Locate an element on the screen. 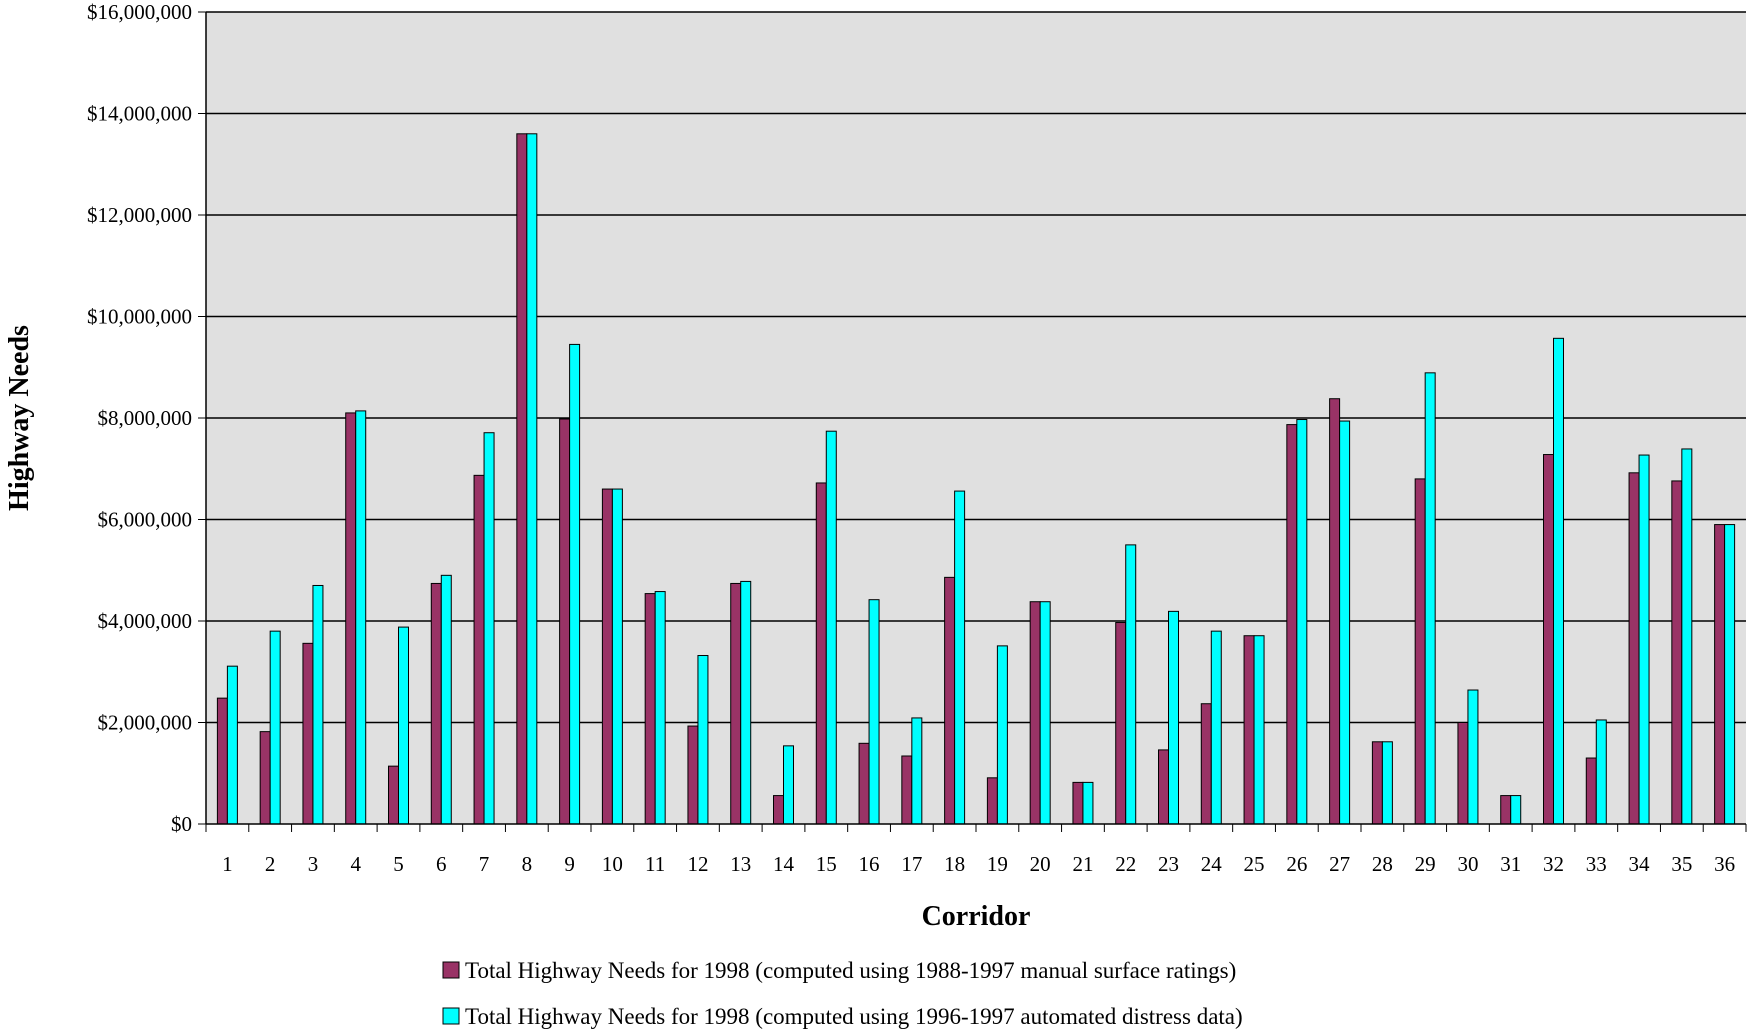 The width and height of the screenshot is (1748, 1033). y-tick-label: $14,000,000 is located at coordinates (139, 114).